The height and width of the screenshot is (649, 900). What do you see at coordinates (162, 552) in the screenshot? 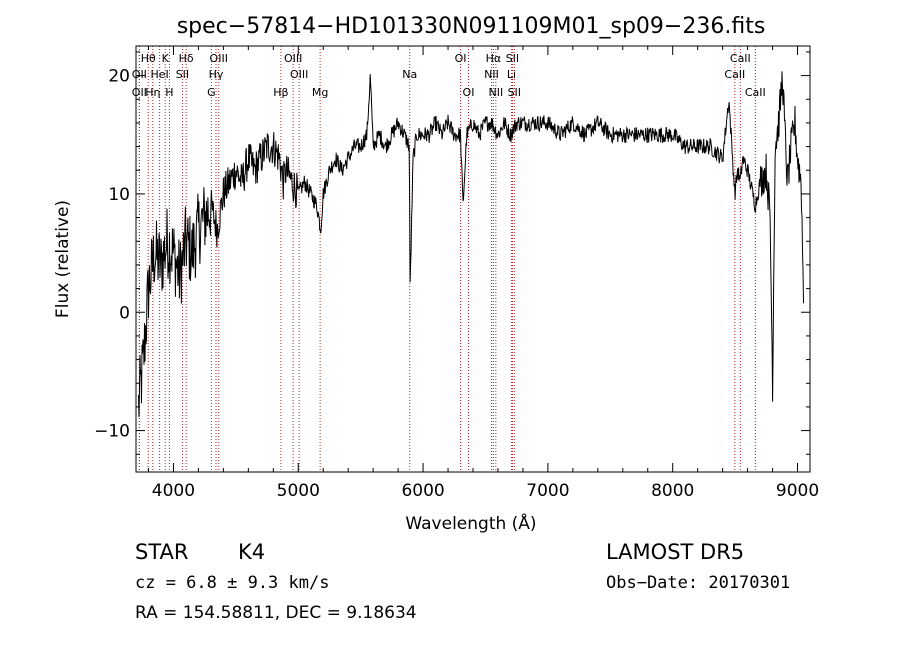
I see `object-class: STAR` at bounding box center [162, 552].